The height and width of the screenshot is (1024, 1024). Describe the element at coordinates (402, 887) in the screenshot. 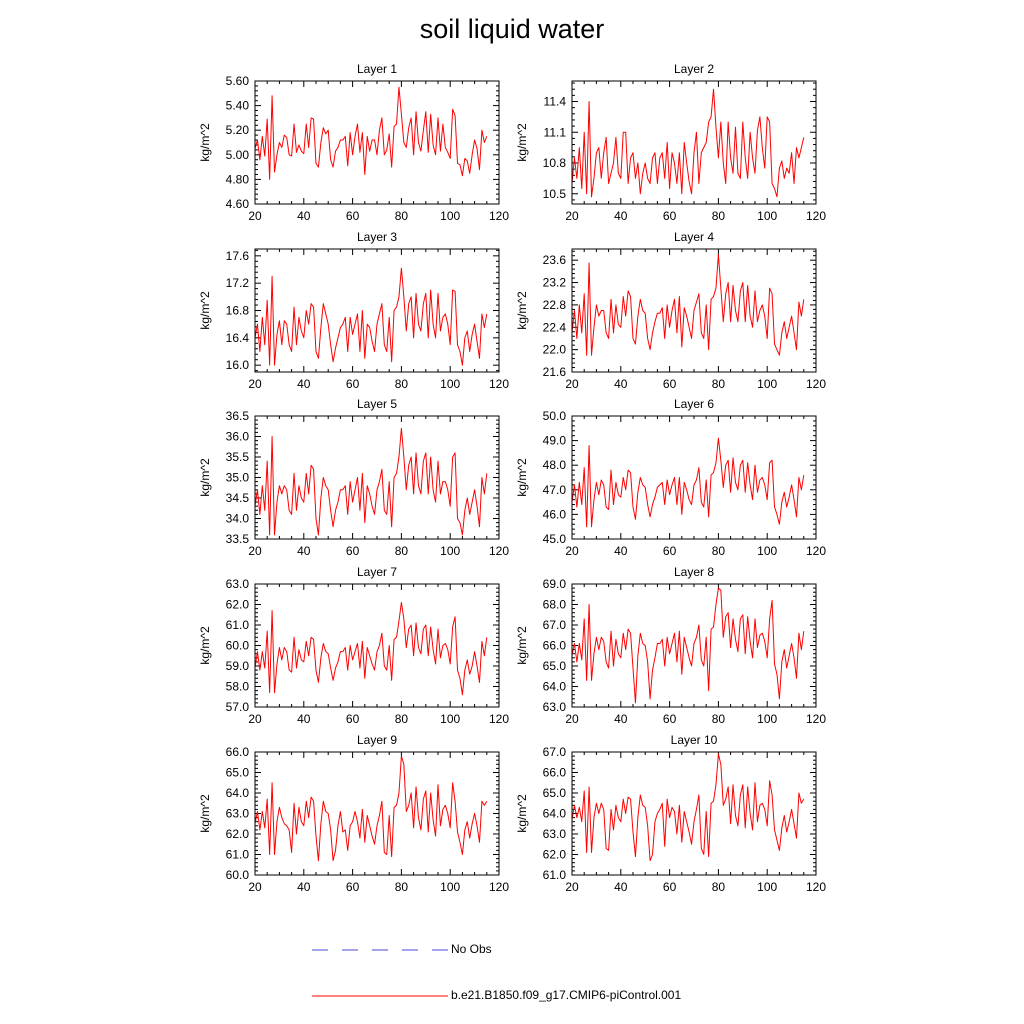

I see `layer-9-xtick-label: 80` at that location.